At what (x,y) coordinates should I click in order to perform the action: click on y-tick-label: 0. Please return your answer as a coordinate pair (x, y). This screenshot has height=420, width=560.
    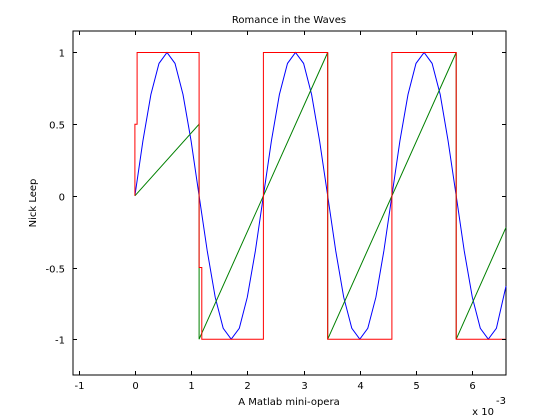
    Looking at the image, I should click on (62, 198).